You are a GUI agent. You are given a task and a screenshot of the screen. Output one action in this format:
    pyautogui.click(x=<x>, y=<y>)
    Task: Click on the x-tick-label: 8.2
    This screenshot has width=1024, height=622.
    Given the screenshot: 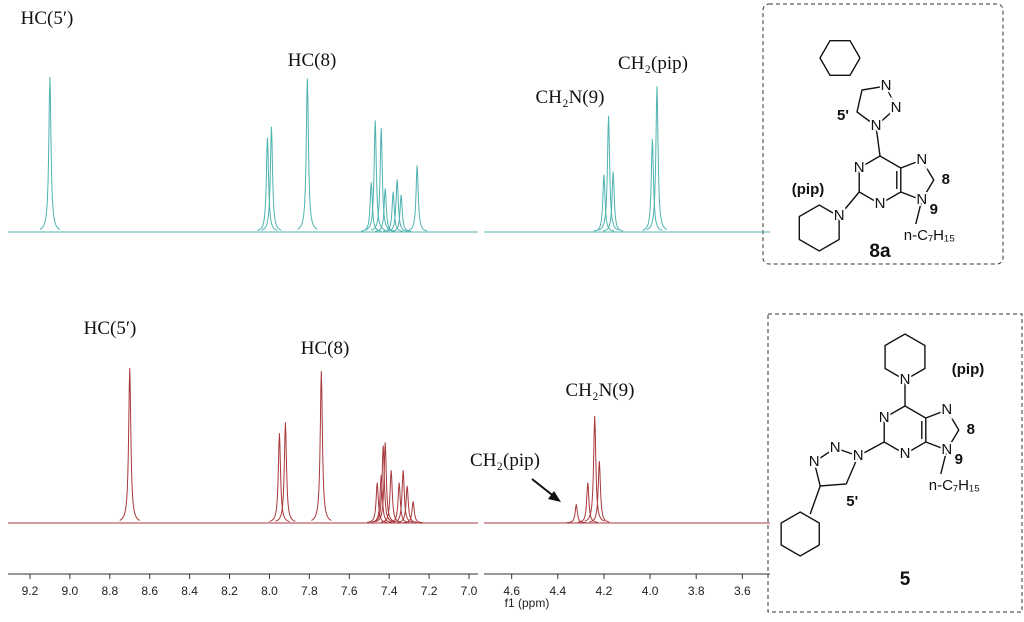 What is the action you would take?
    pyautogui.click(x=229, y=591)
    